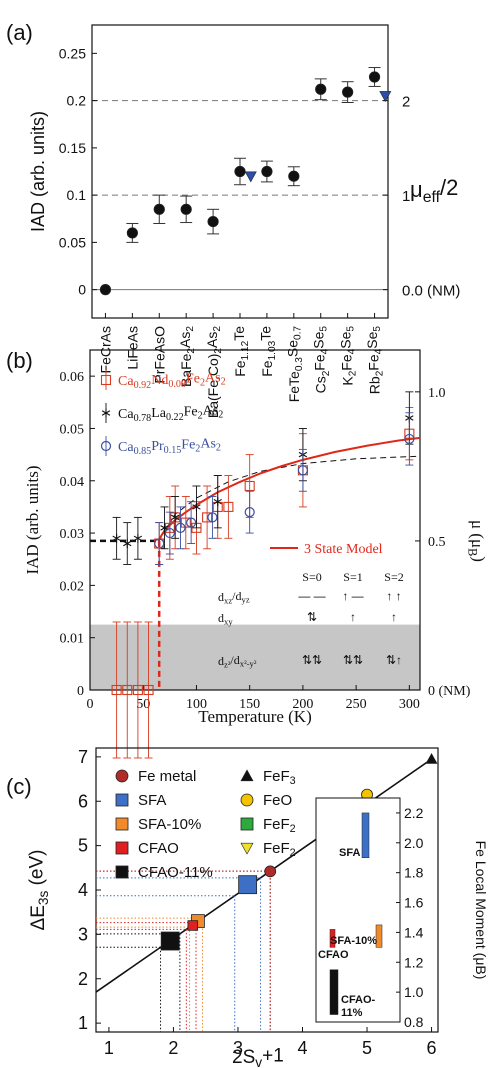  Describe the element at coordinates (83, 979) in the screenshot. I see `y-tick-label: 2` at that location.